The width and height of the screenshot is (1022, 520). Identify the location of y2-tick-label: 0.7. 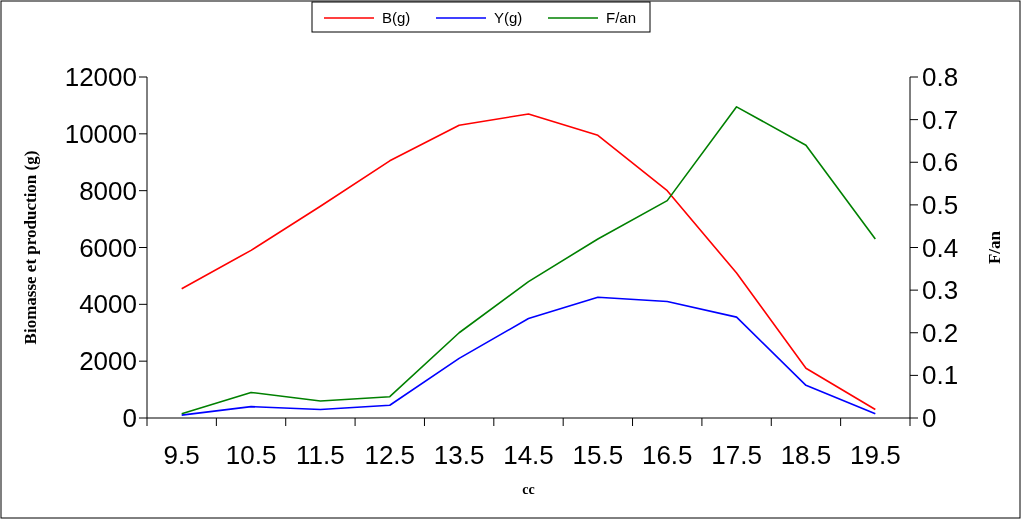
(940, 119).